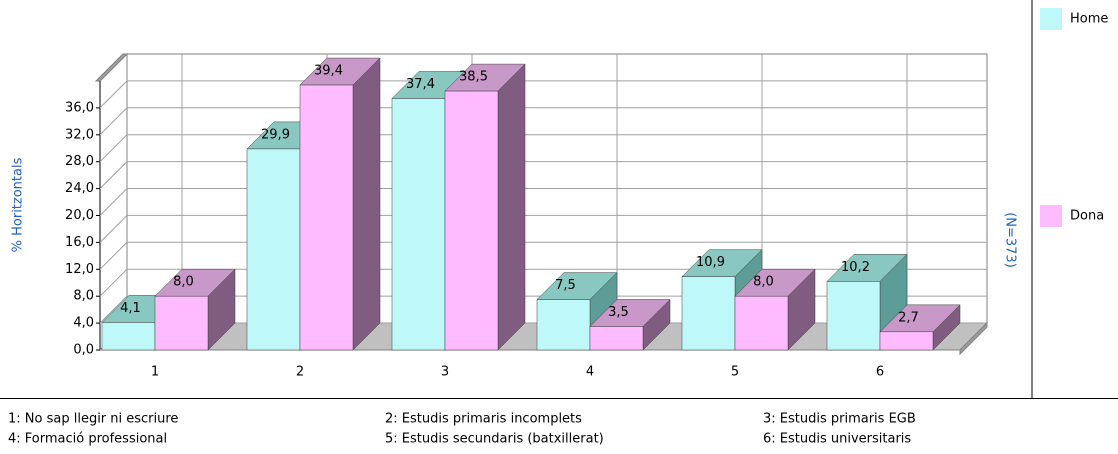 Image resolution: width=1118 pixels, height=454 pixels. I want to click on legend-label: Dona, so click(1087, 216).